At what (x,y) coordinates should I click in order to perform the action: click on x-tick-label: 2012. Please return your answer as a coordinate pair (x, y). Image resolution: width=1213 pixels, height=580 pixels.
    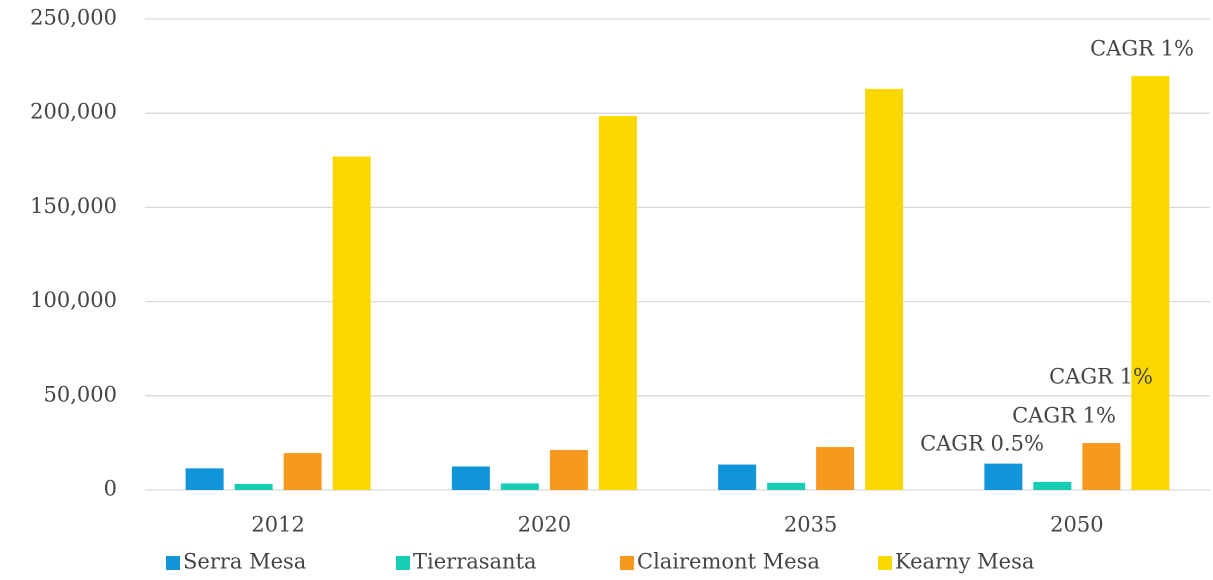
    Looking at the image, I should click on (277, 525).